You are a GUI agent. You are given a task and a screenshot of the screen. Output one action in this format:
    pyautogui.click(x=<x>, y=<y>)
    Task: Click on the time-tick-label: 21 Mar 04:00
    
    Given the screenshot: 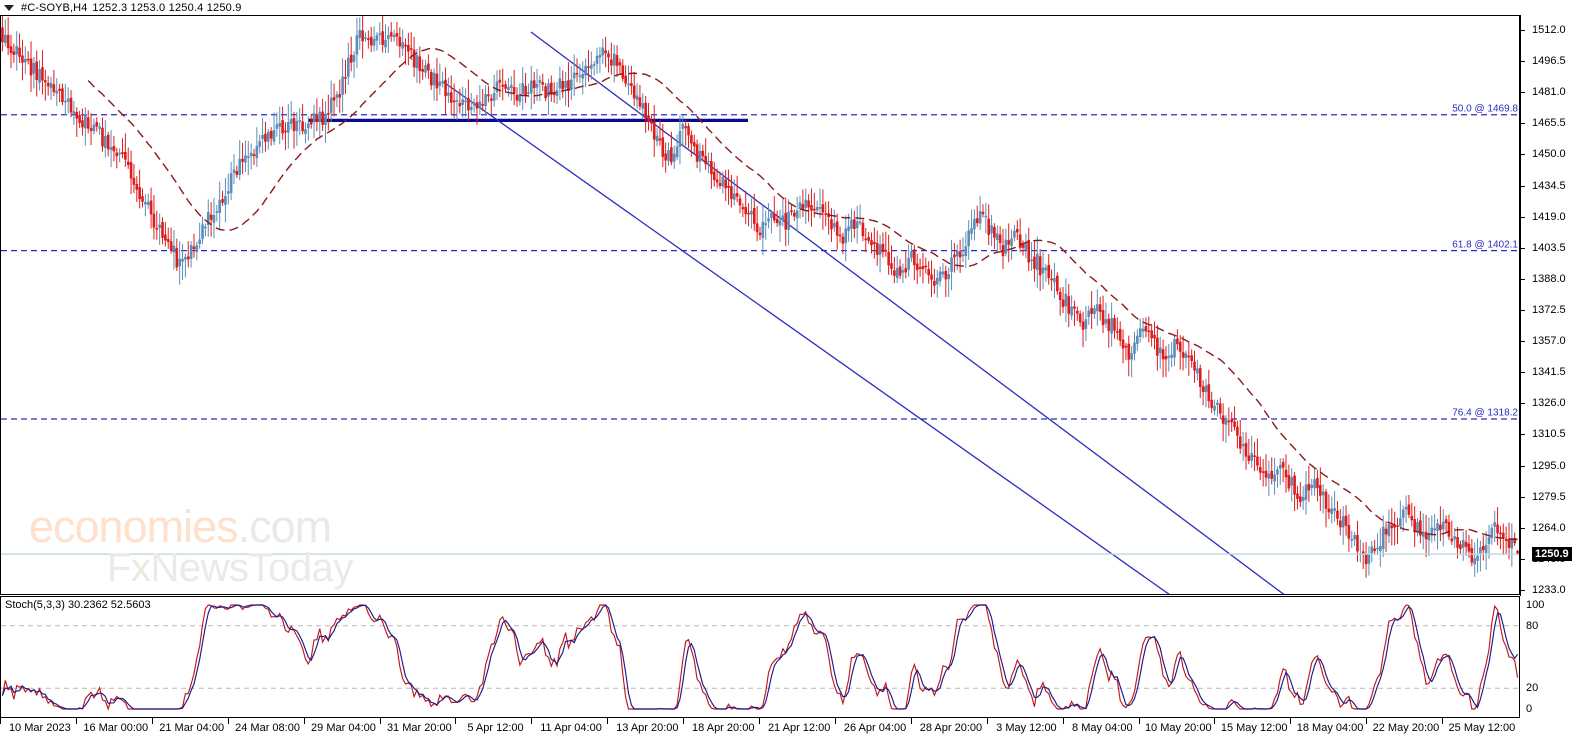 What is the action you would take?
    pyautogui.click(x=192, y=728)
    